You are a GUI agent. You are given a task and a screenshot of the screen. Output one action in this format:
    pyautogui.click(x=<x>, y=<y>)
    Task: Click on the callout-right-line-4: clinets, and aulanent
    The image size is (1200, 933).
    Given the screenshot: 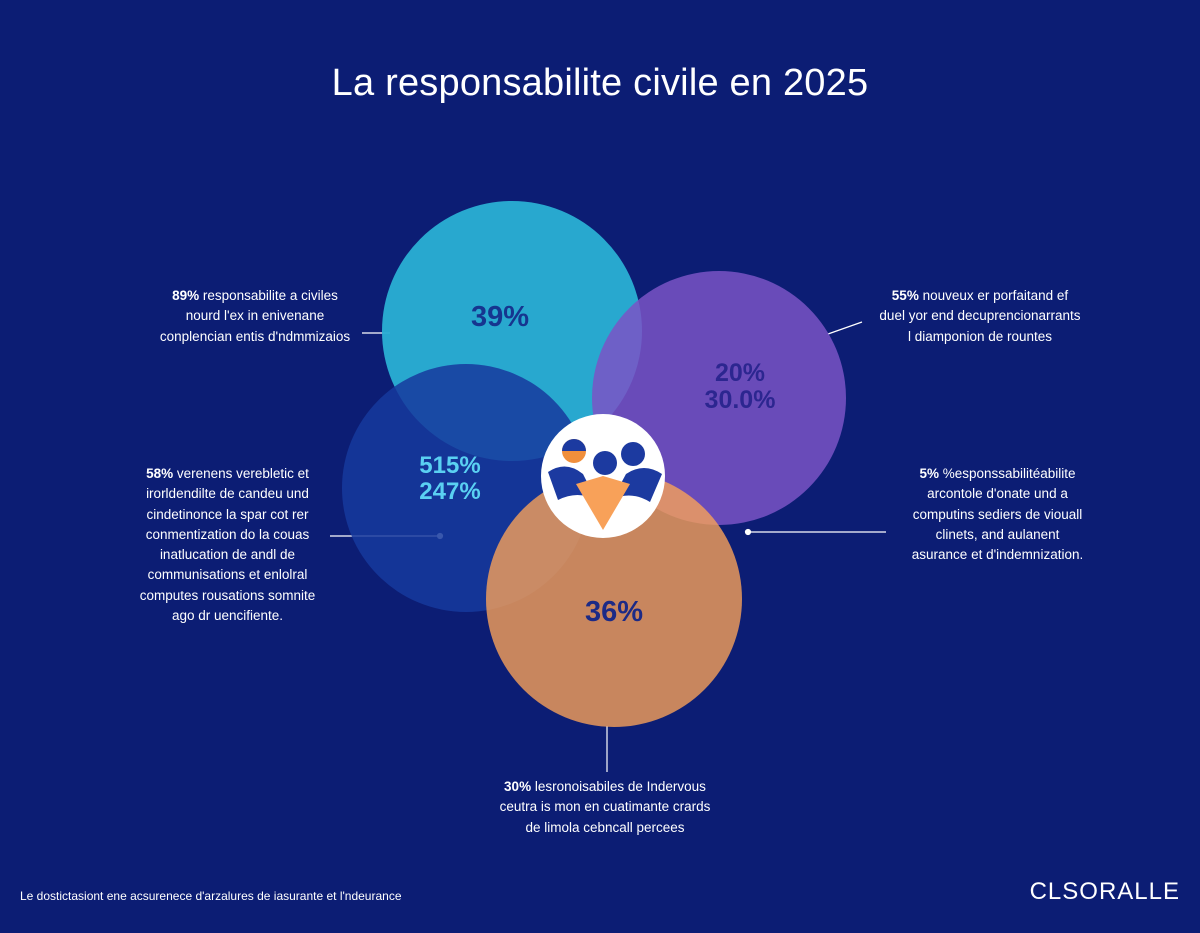 What is the action you would take?
    pyautogui.click(x=997, y=534)
    